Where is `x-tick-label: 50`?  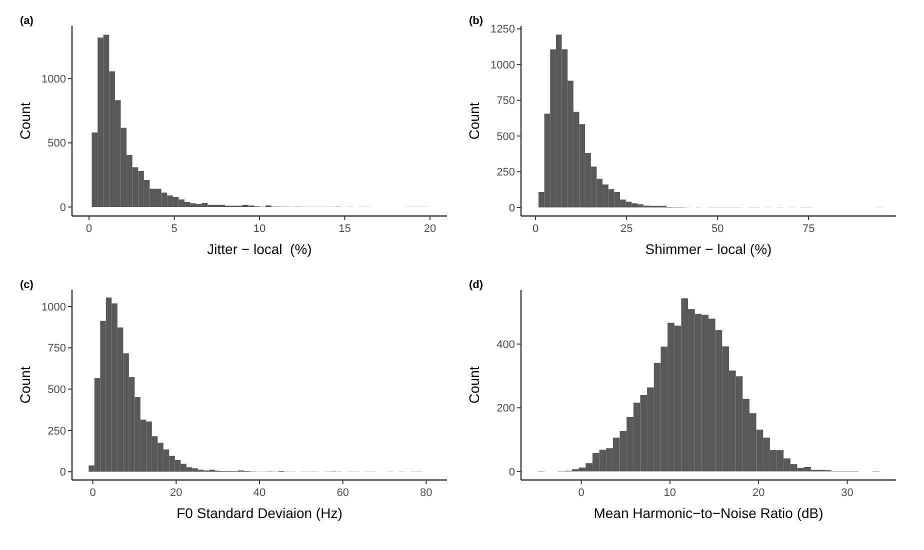 x-tick-label: 50 is located at coordinates (717, 229).